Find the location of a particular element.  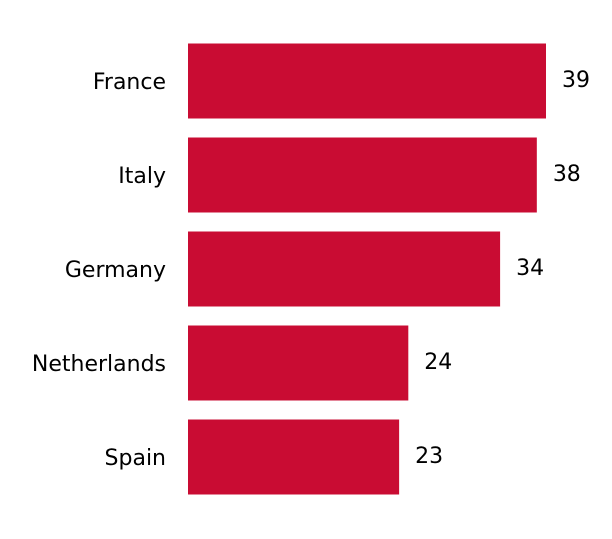

category-label: Italy is located at coordinates (142, 176).